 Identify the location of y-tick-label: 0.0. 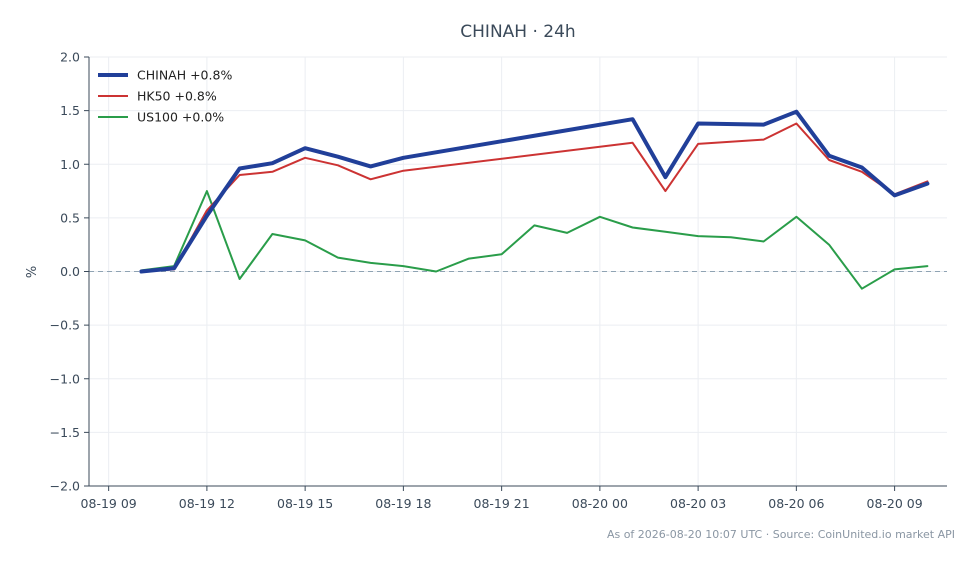
(70, 271).